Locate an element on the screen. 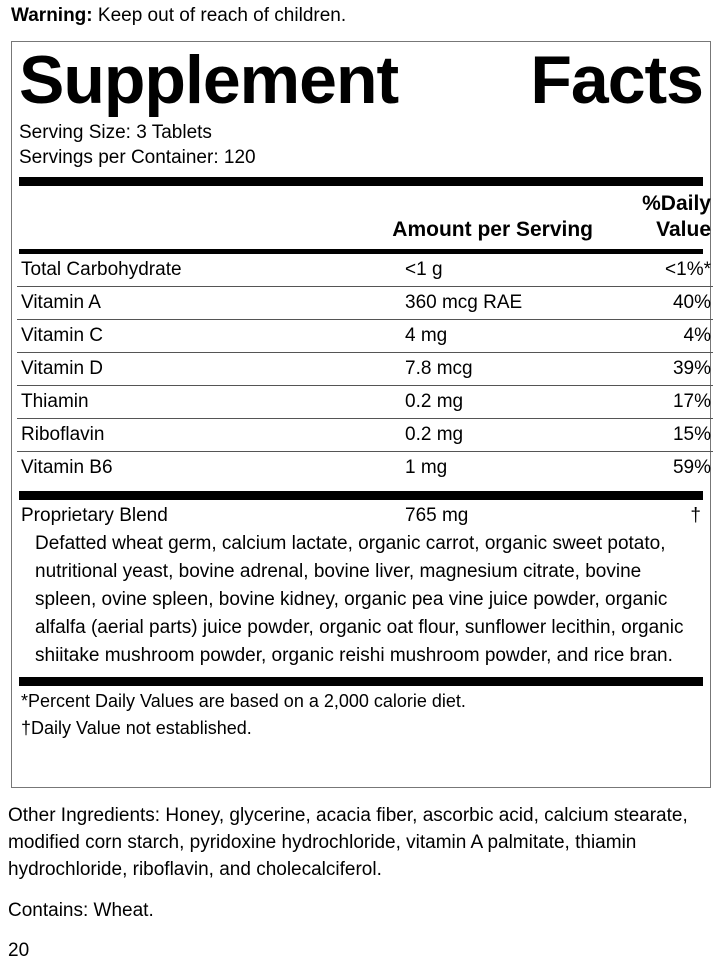 Image resolution: width=720 pixels, height=978 pixels. nutrient-daily-value: 59% is located at coordinates (691, 467).